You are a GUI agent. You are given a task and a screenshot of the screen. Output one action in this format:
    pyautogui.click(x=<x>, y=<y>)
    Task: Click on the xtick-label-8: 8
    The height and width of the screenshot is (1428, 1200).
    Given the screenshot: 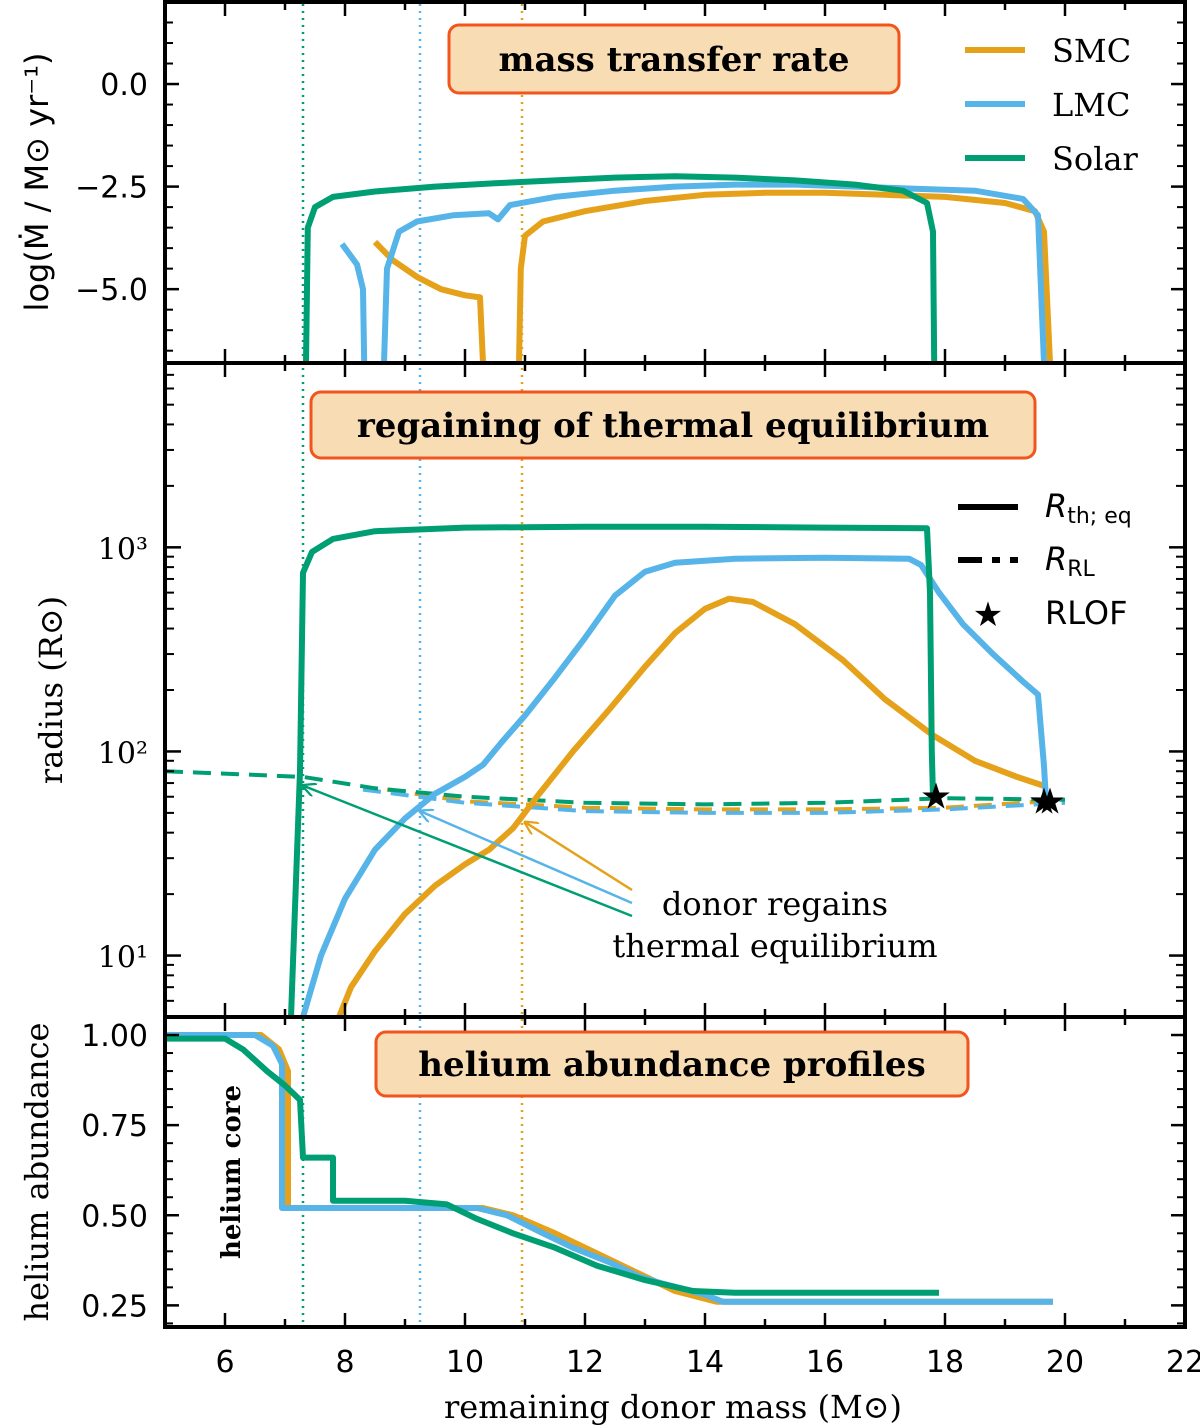 What is the action you would take?
    pyautogui.click(x=344, y=1362)
    